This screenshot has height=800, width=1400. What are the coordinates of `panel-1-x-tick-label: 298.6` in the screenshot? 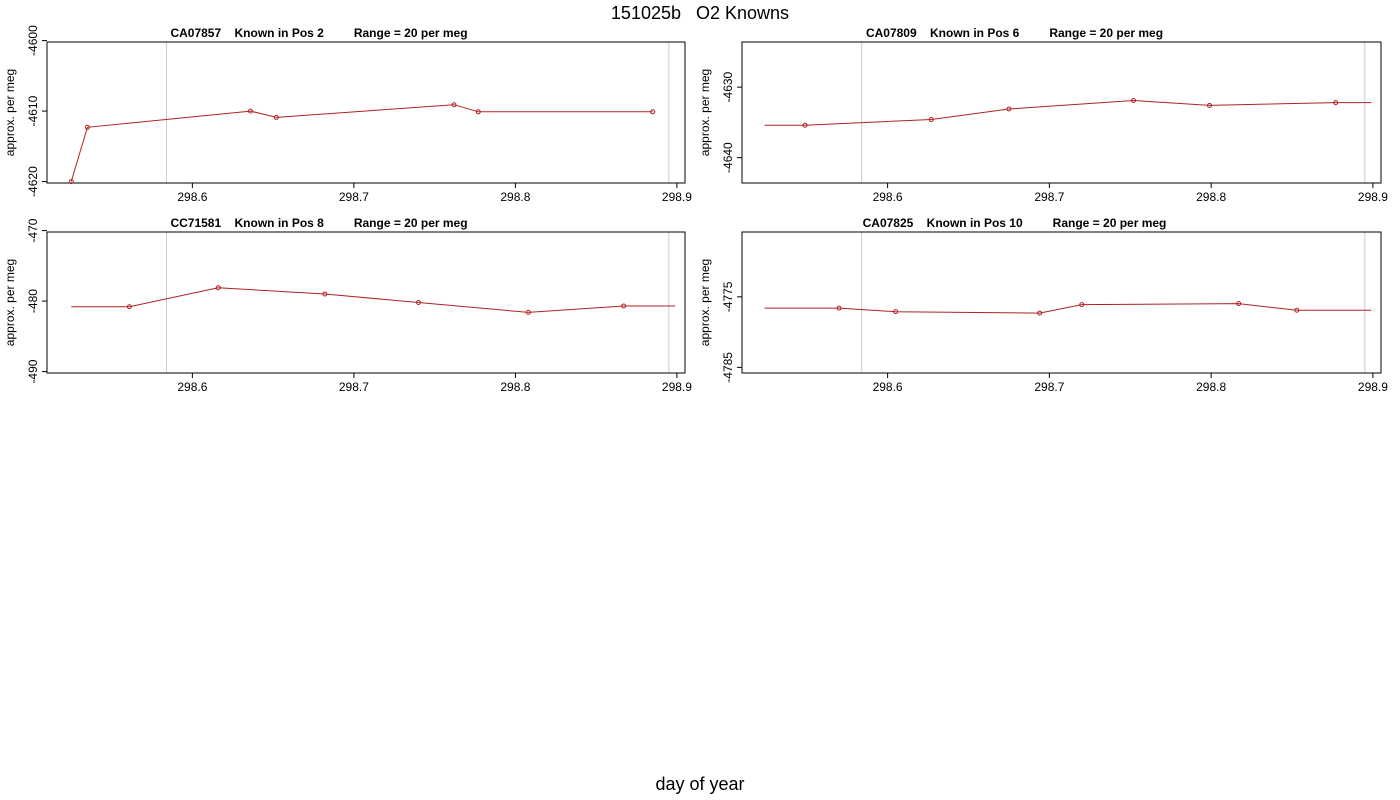 It's located at (192, 197).